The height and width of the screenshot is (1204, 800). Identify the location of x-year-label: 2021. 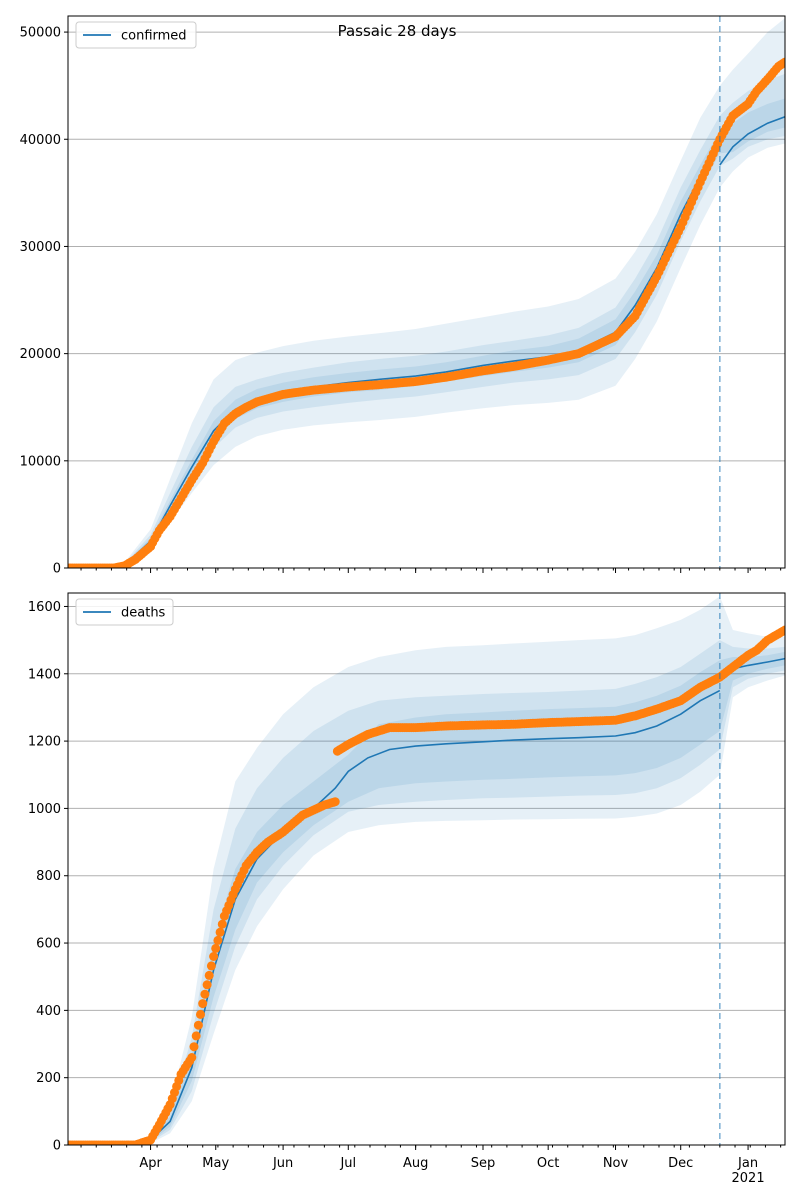
(748, 1178).